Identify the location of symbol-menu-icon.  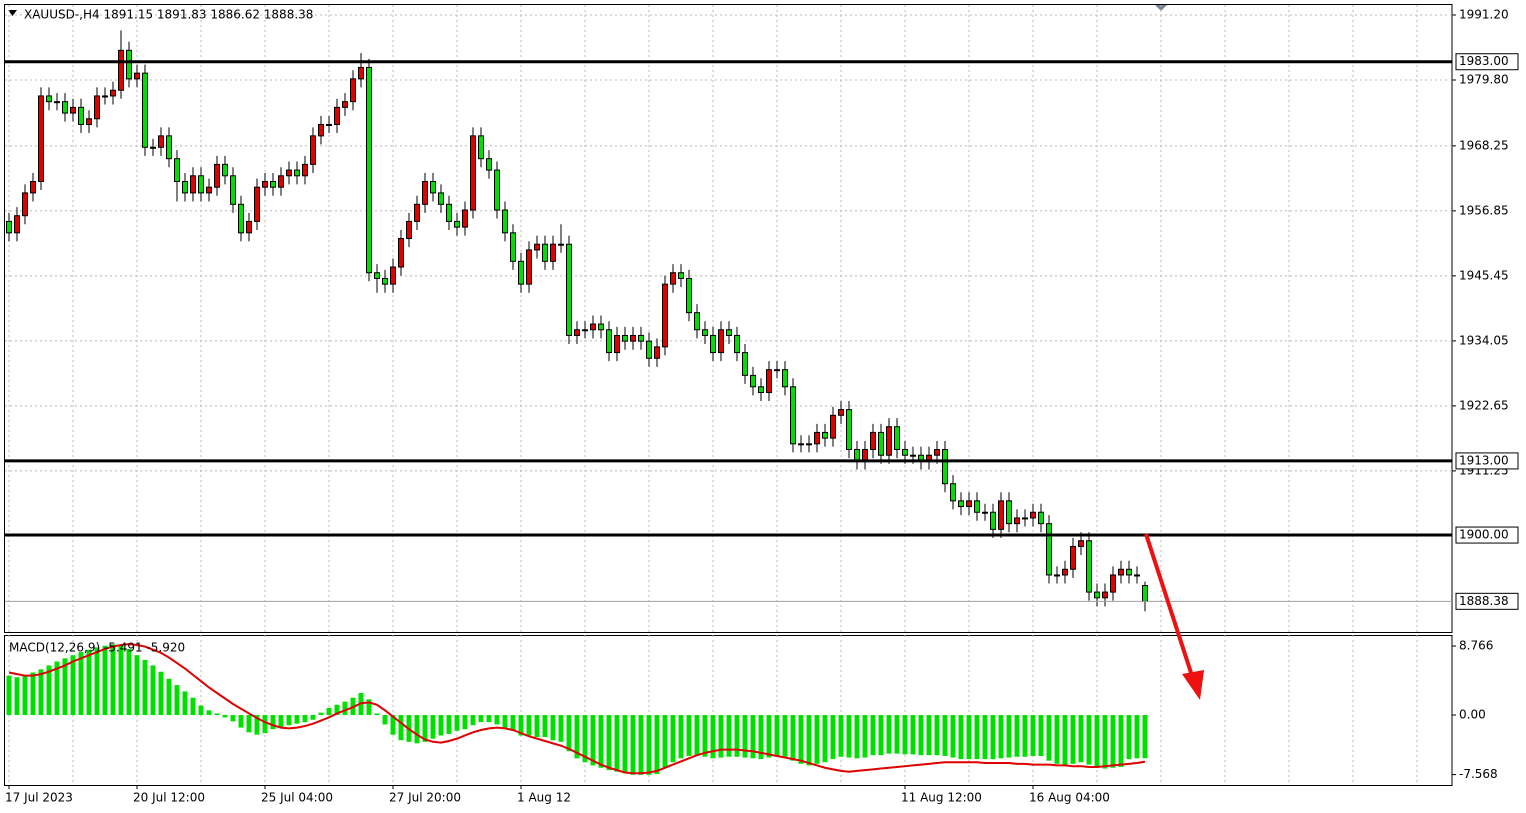
(12, 13).